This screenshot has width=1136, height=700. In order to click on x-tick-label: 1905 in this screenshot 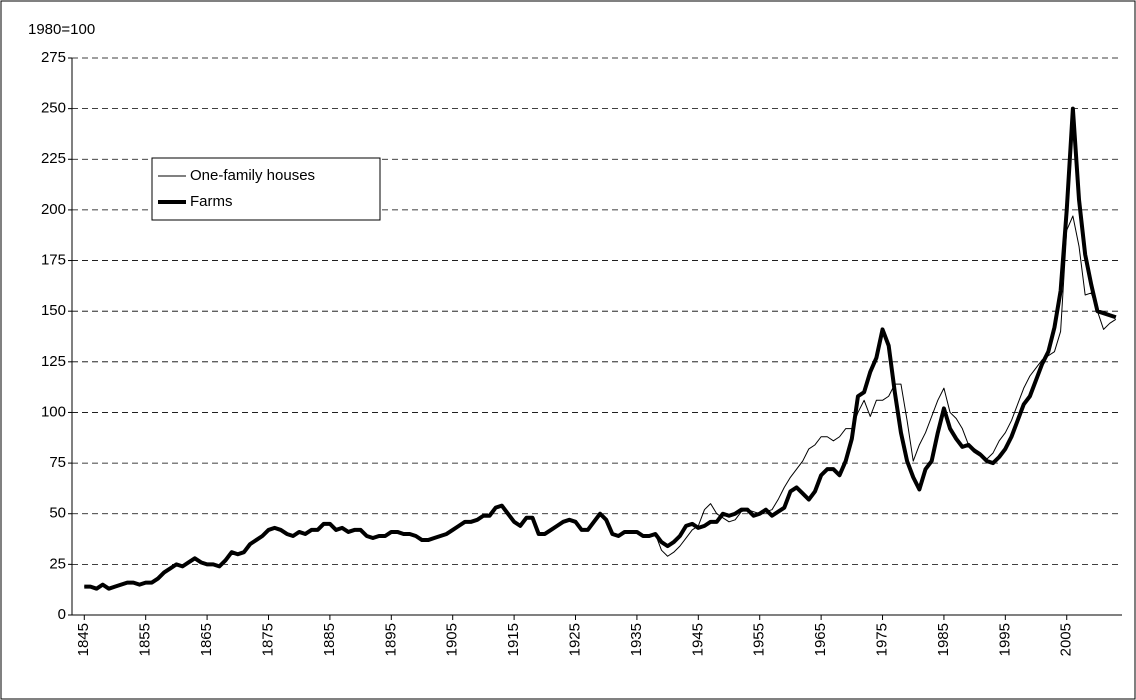, I will do `click(452, 639)`.